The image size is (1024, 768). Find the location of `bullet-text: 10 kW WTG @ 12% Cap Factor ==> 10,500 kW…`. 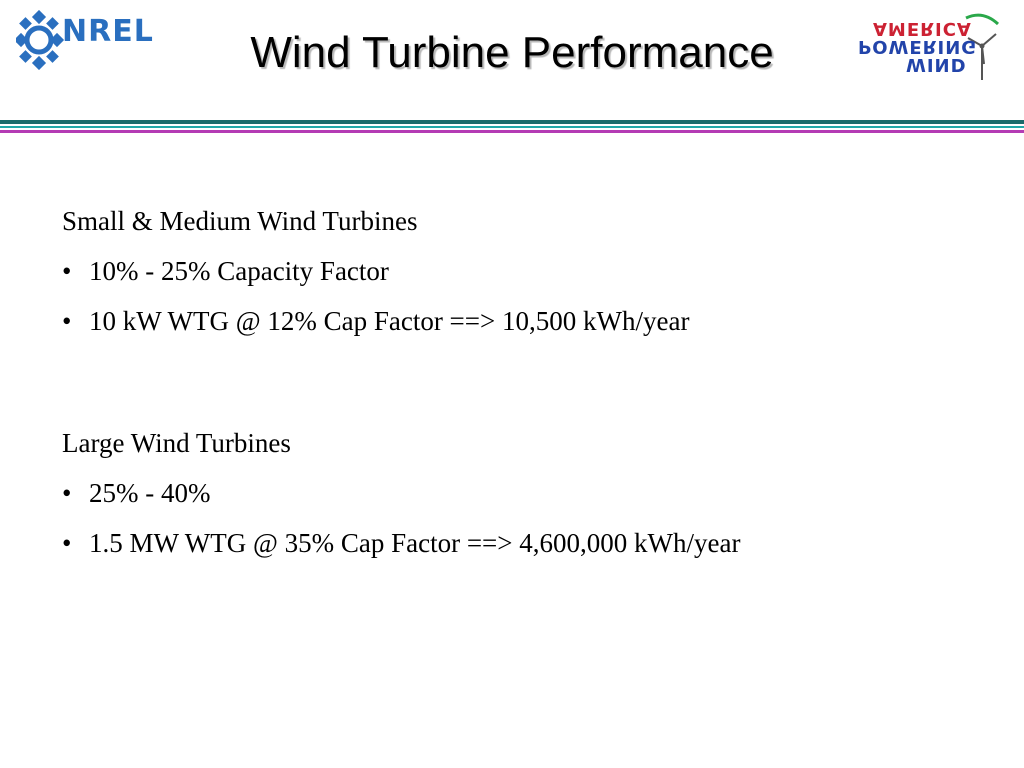

bullet-text: 10 kW WTG @ 12% Cap Factor ==> 10,500 kW… is located at coordinates (389, 321).